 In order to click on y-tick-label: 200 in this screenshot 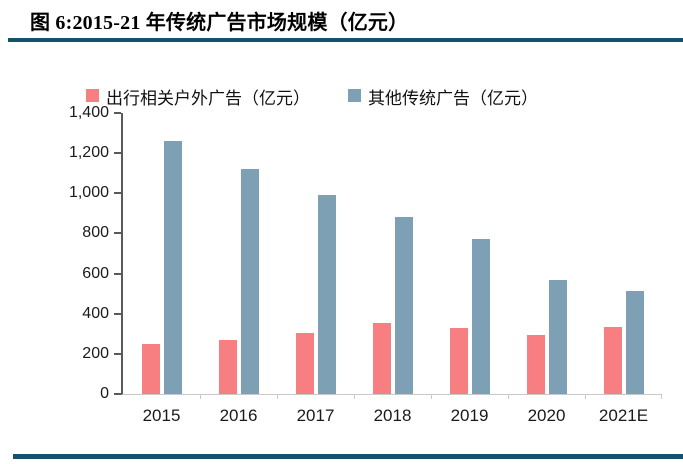, I will do `click(95, 353)`.